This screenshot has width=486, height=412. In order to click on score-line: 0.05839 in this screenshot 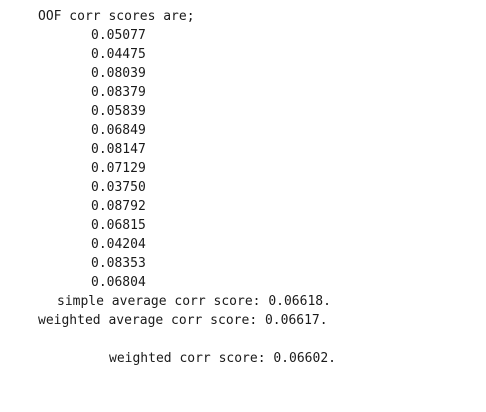, I will do `click(118, 111)`.